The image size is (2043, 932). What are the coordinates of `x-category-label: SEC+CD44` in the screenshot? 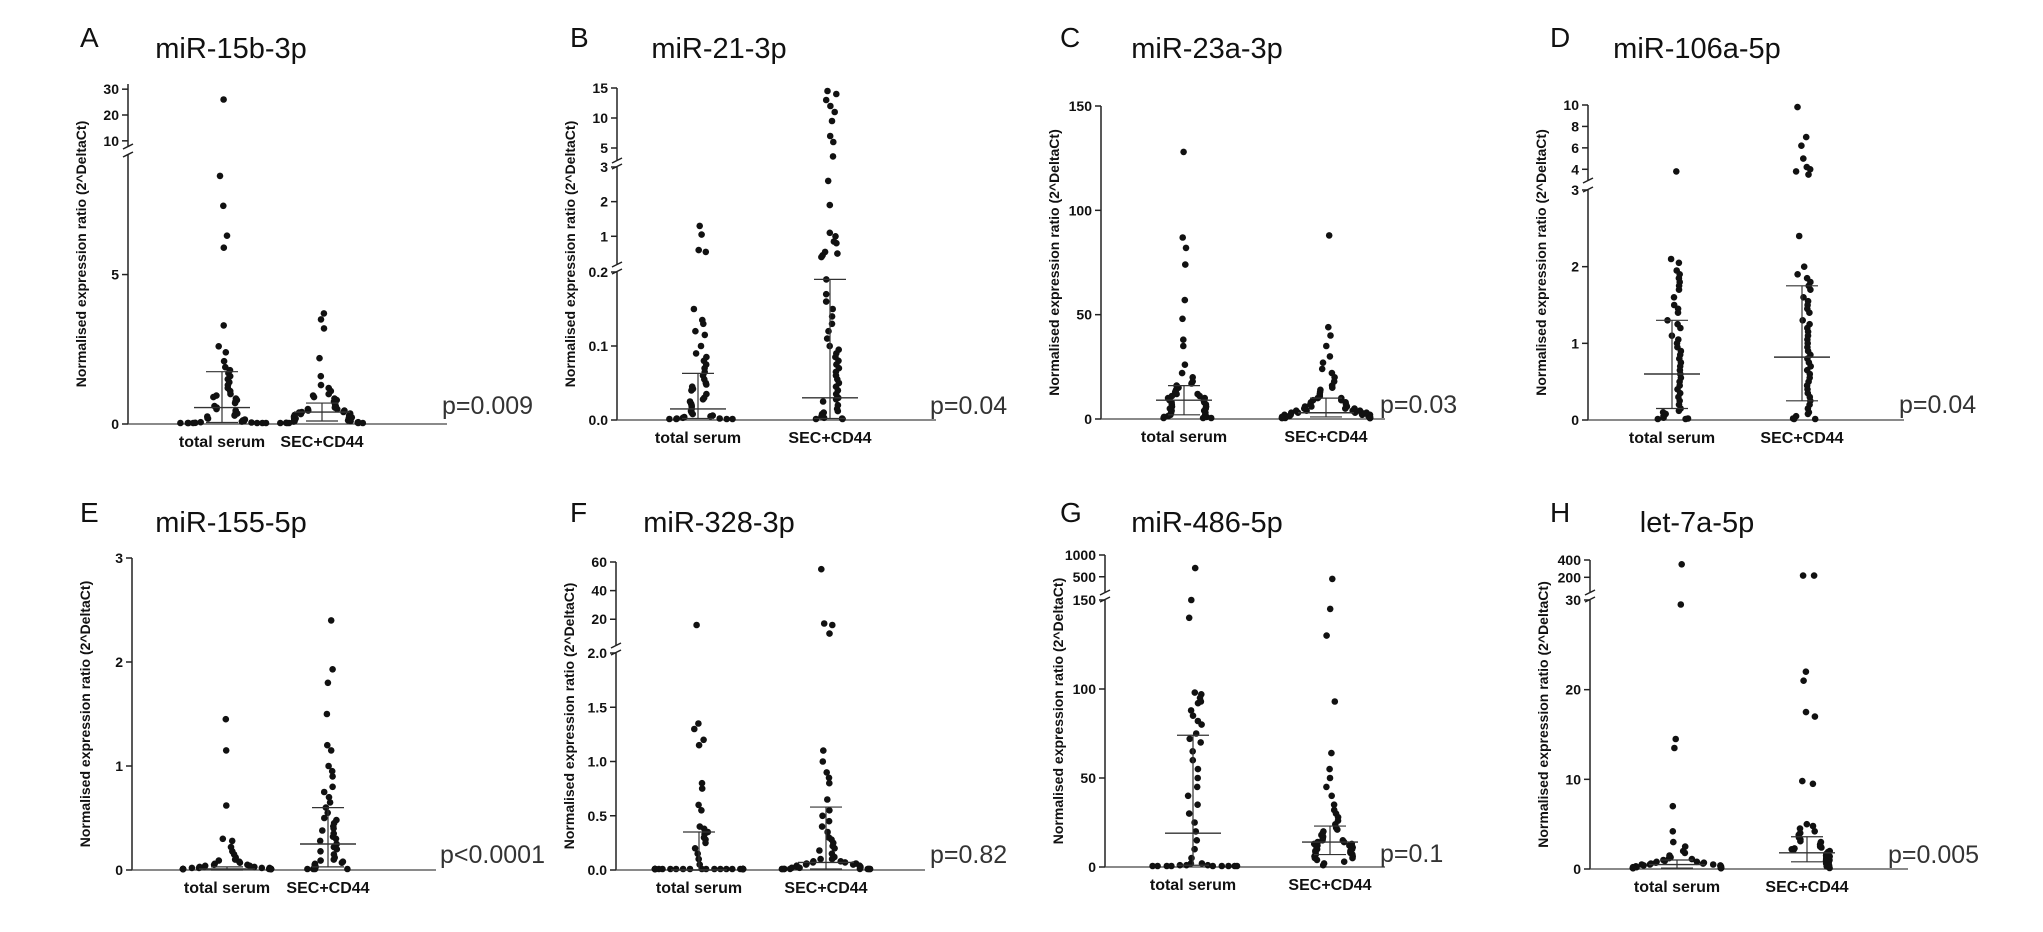 It's located at (825, 888).